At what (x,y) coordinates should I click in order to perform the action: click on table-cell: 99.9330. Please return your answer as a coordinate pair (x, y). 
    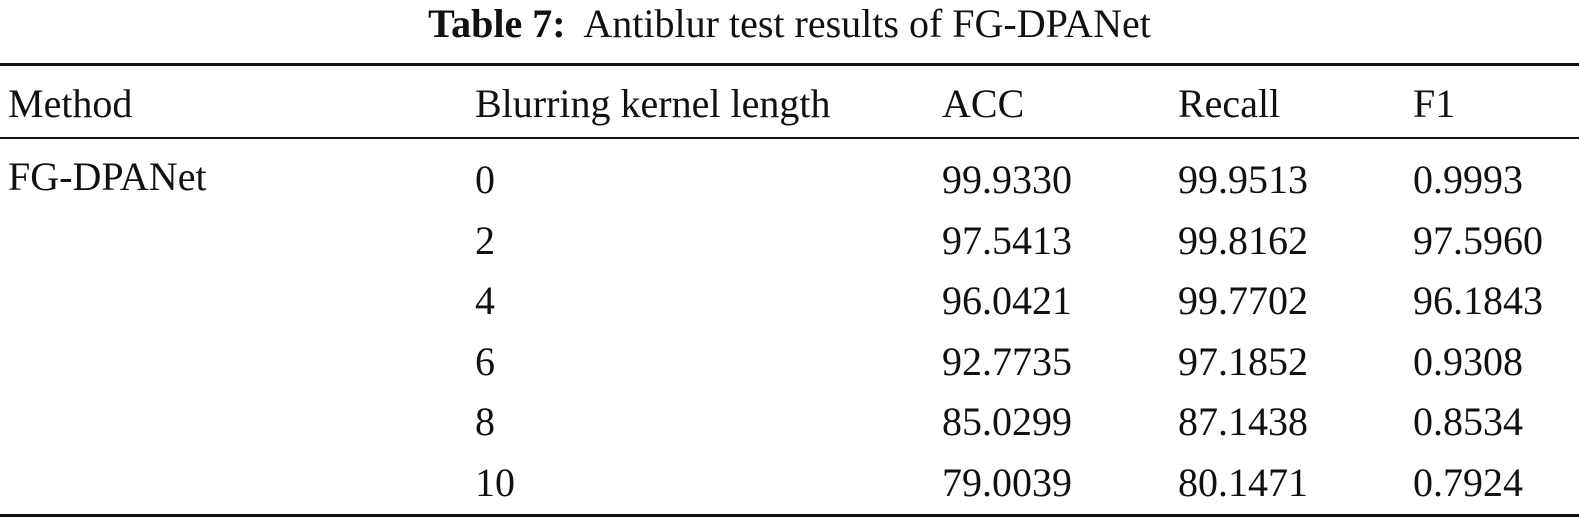
    Looking at the image, I should click on (1007, 179).